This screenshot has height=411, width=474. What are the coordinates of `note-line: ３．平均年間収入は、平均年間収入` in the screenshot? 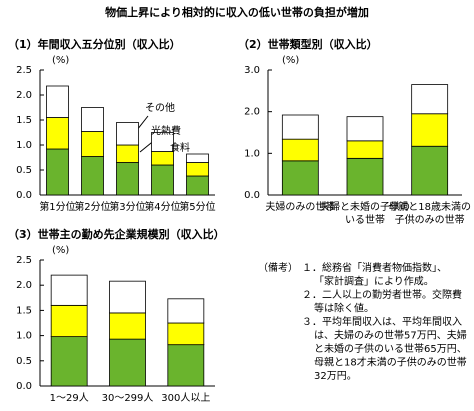 It's located at (382, 321).